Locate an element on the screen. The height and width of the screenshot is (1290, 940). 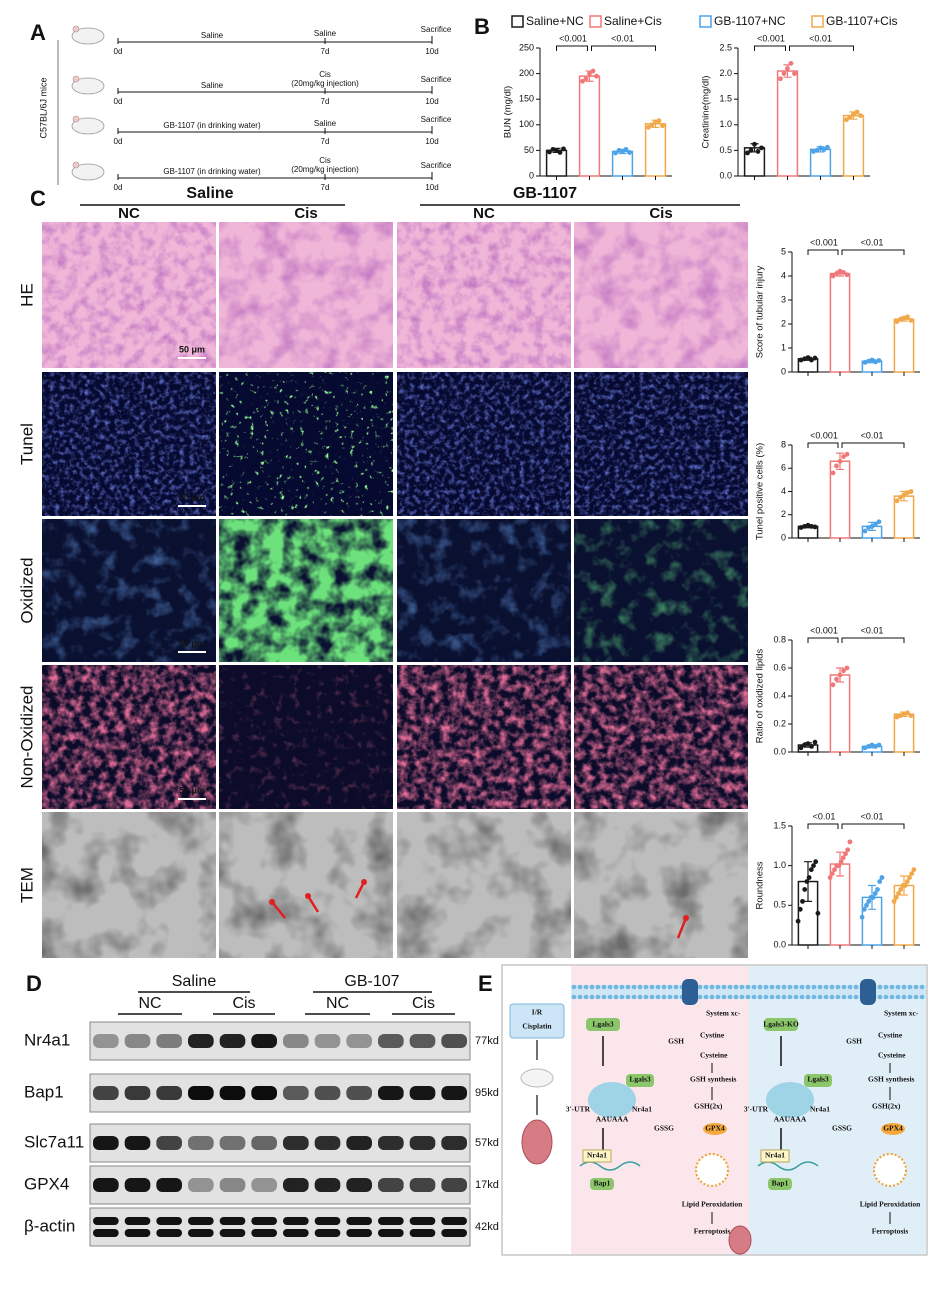
endpoint: Sacrifice is located at coordinates (436, 119).